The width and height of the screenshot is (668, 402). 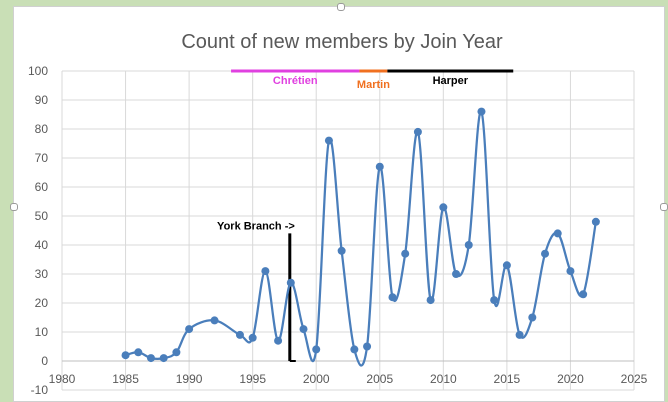 I want to click on x-tick-label: 2020, so click(x=570, y=379).